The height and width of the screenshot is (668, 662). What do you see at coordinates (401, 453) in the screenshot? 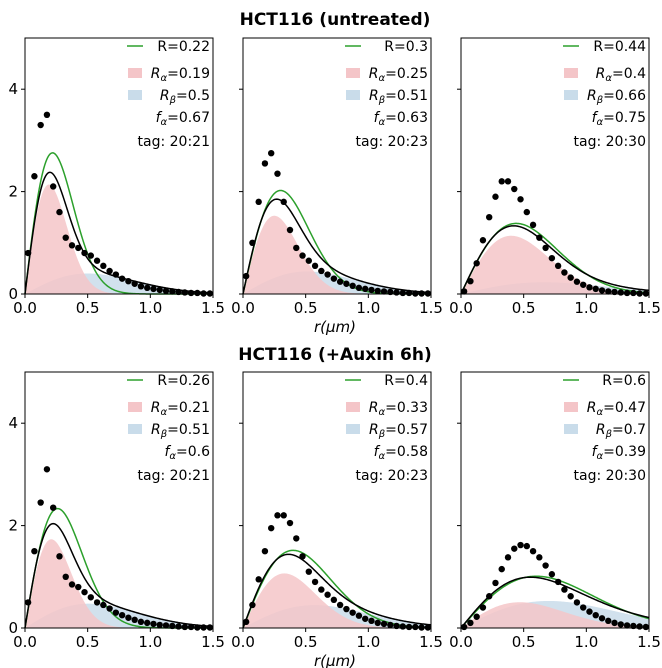
I see `legend-falpha: fα=0.58` at bounding box center [401, 453].